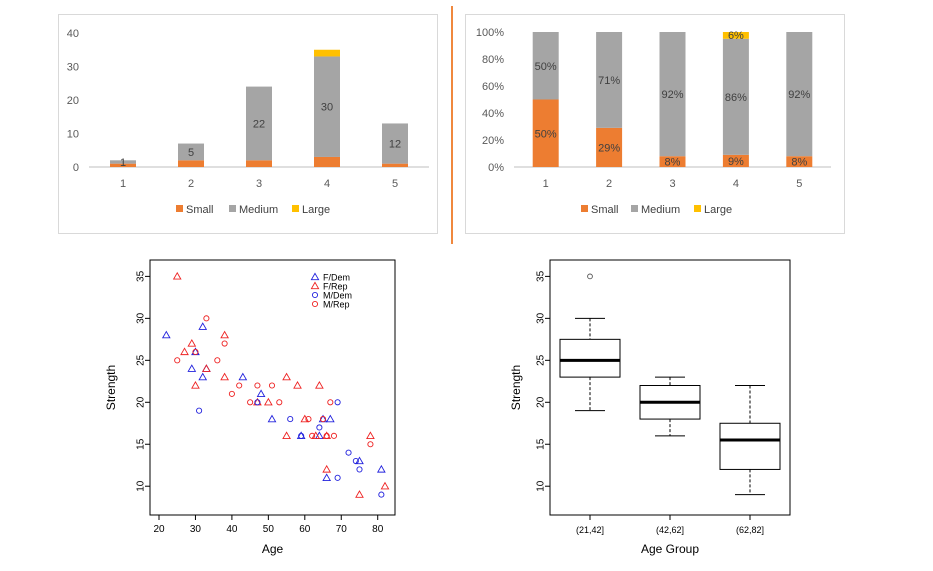 Image resolution: width=933 pixels, height=571 pixels. What do you see at coordinates (750, 530) in the screenshot?
I see `x-tick-label: (62,82]` at bounding box center [750, 530].